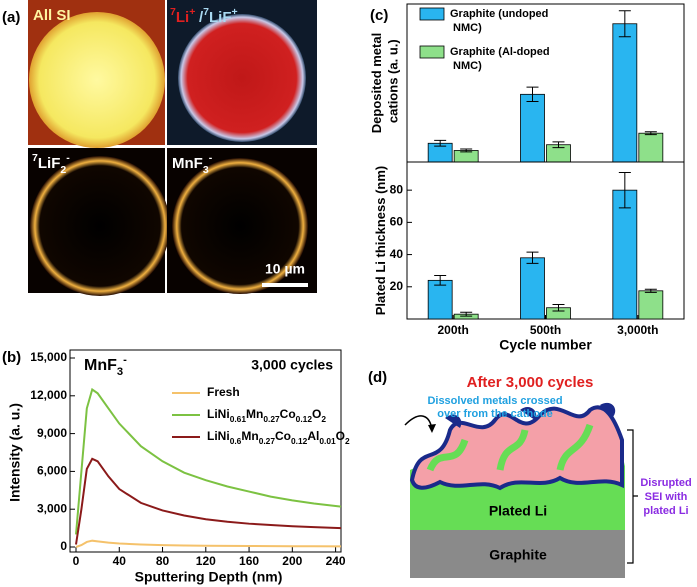 Image resolution: width=697 pixels, height=587 pixels. What do you see at coordinates (192, 164) in the screenshot?
I see `image-label: MnF3-` at bounding box center [192, 164].